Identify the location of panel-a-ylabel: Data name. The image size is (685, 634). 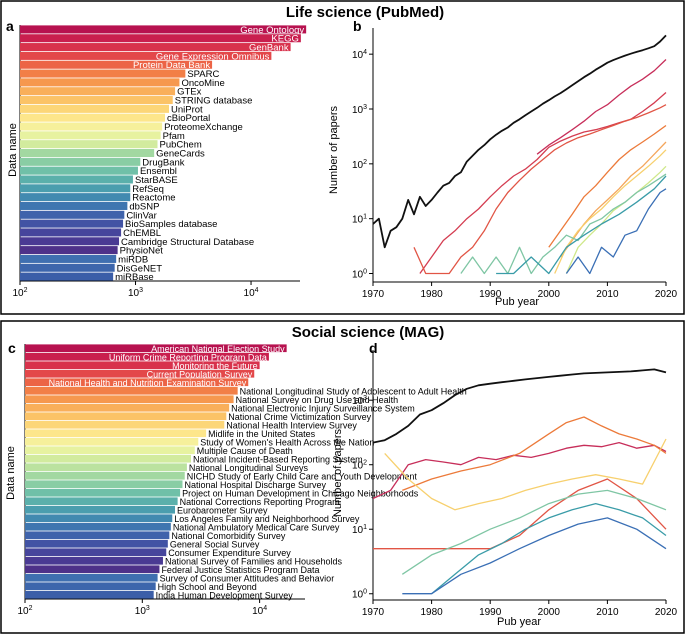
(13, 150).